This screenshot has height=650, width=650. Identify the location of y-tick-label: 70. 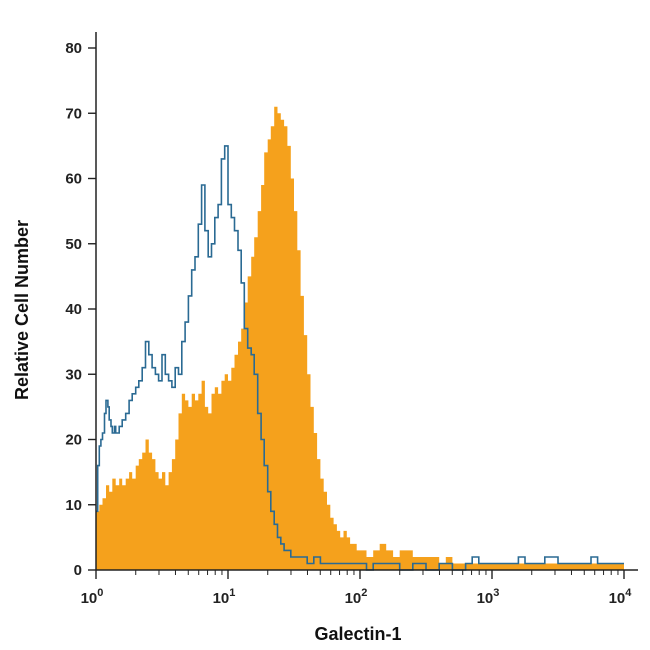
(73, 113).